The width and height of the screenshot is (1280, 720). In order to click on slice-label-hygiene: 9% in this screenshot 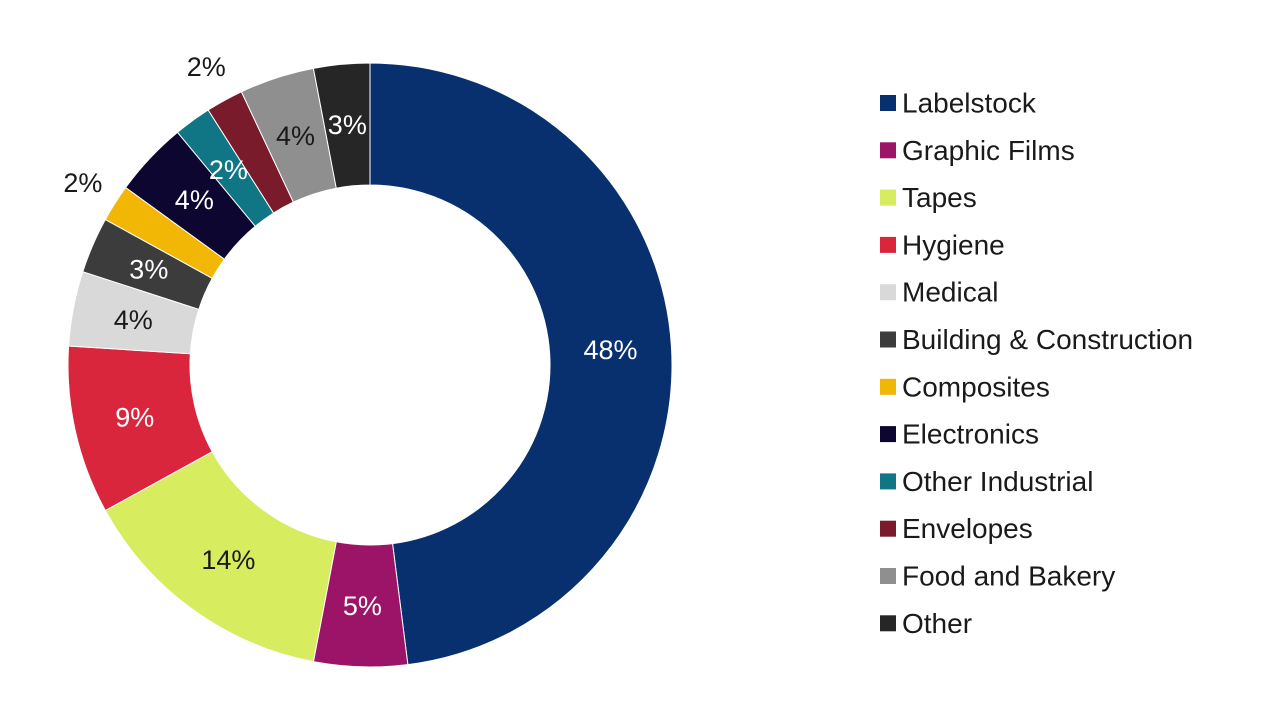, I will do `click(134, 418)`.